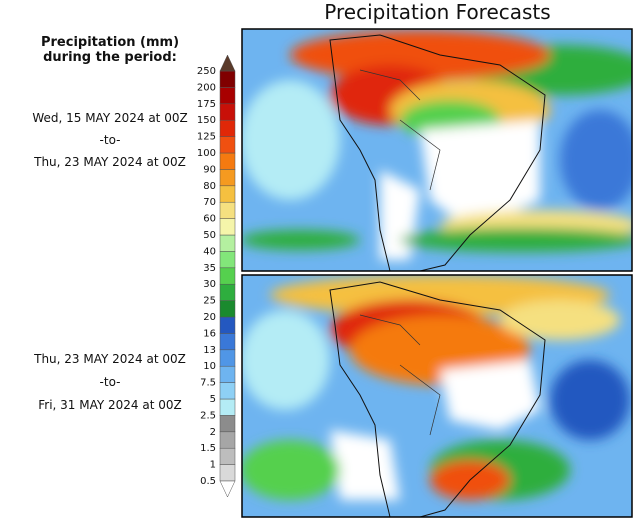  Describe the element at coordinates (209, 317) in the screenshot. I see `colorbar-label: 20` at that location.